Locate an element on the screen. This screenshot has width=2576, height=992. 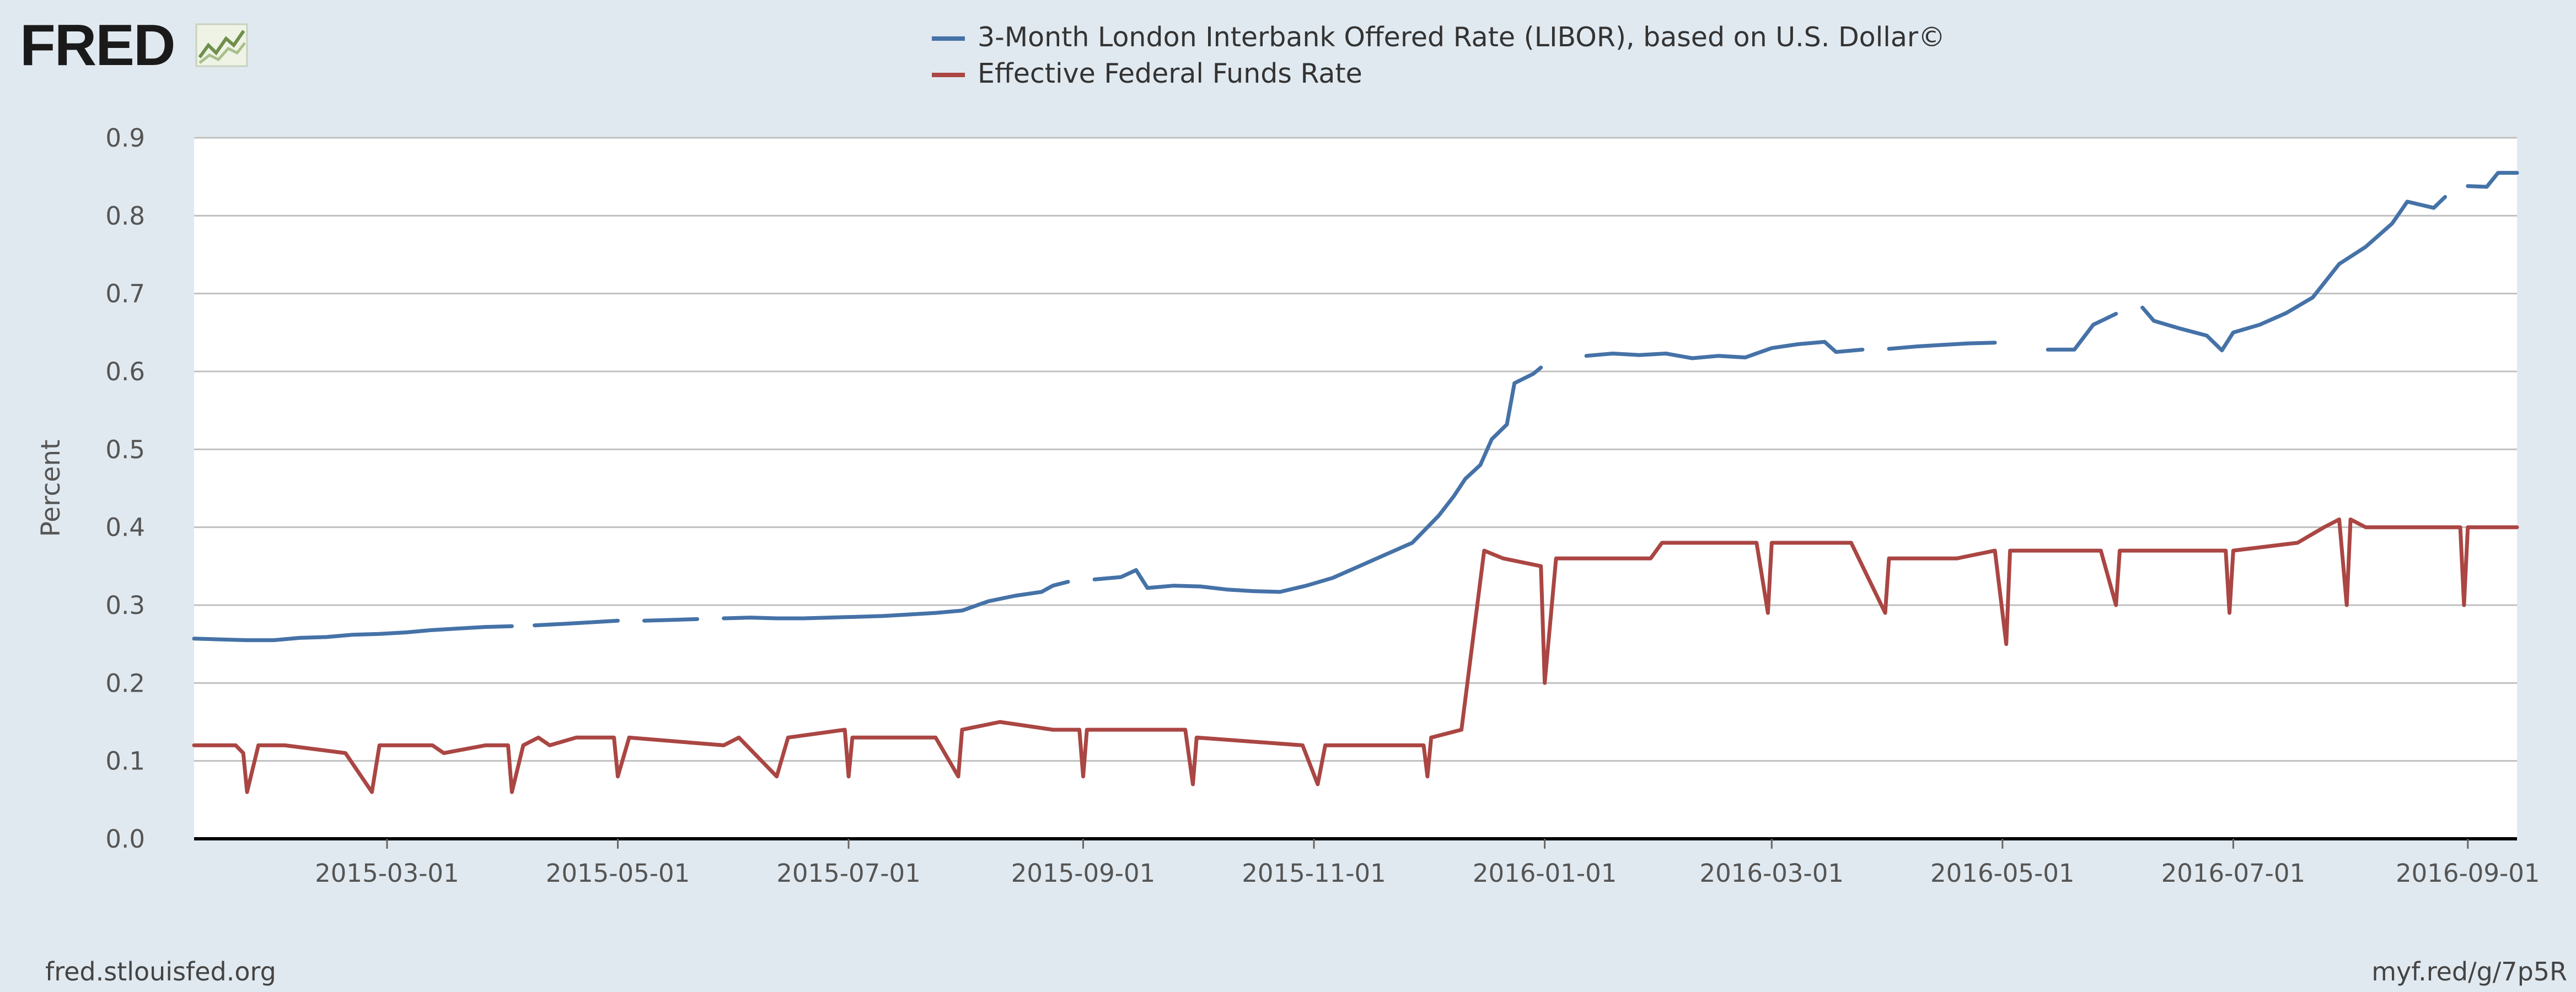
x-tick-label: 2016-05-01 is located at coordinates (2002, 873).